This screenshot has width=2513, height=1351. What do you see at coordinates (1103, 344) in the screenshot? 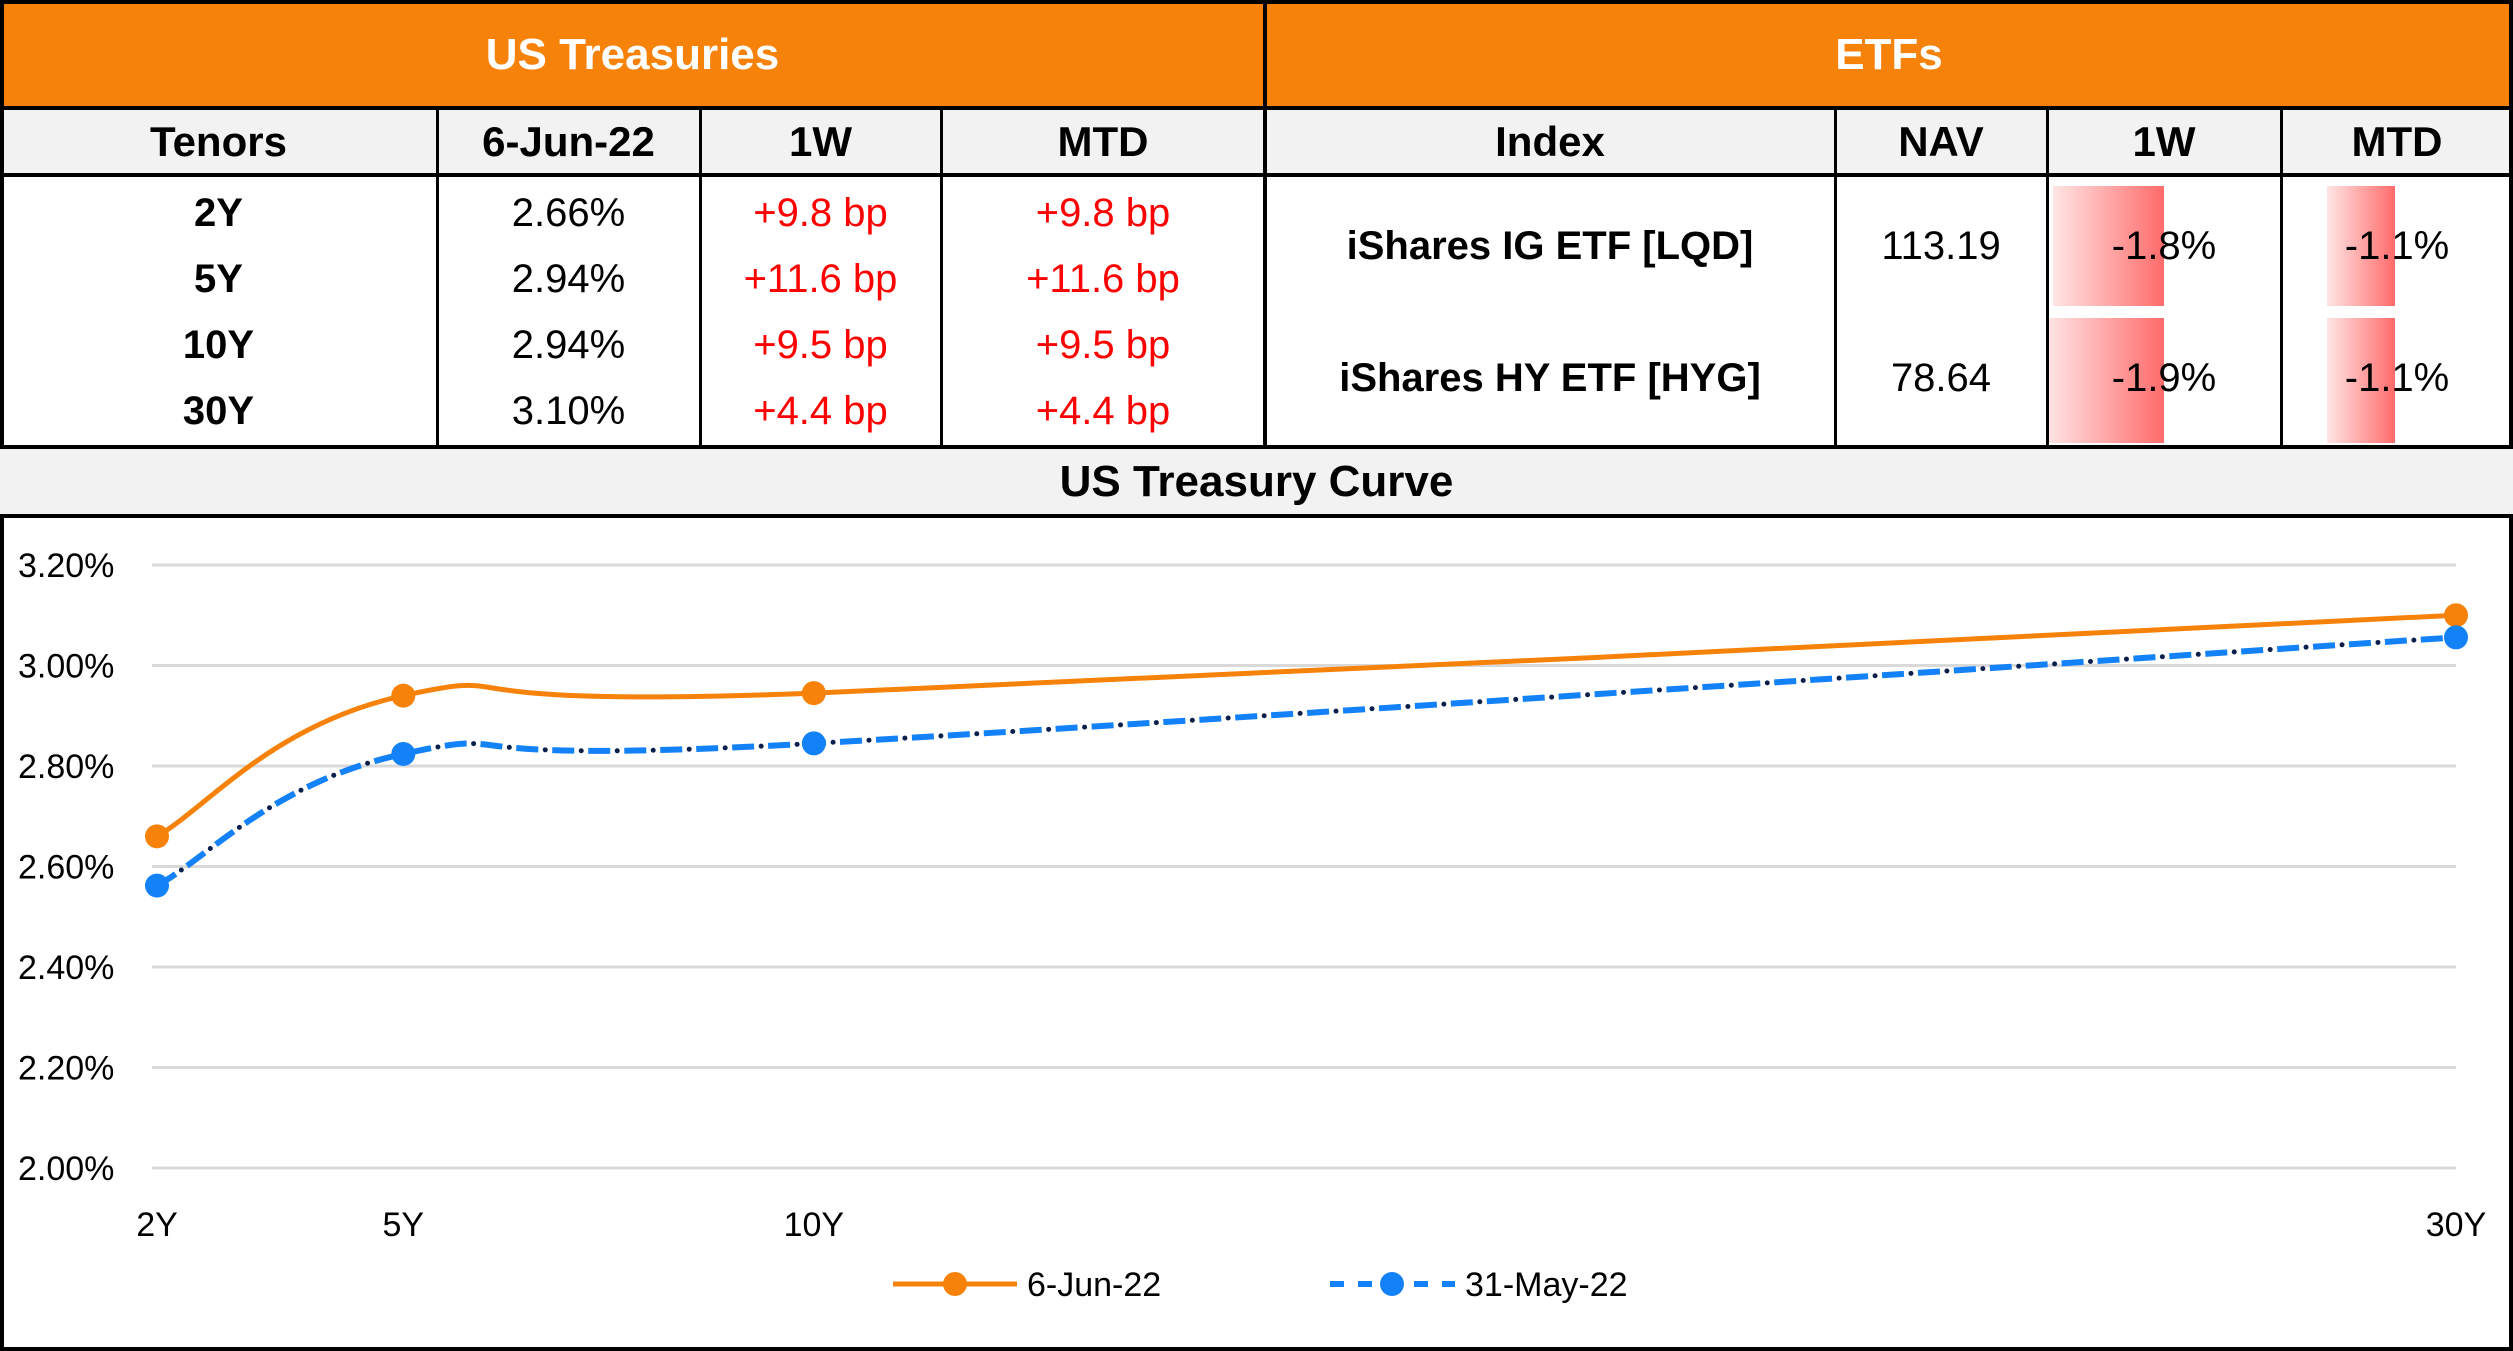
I see `change-mtd-cell: +9.5 bp` at bounding box center [1103, 344].